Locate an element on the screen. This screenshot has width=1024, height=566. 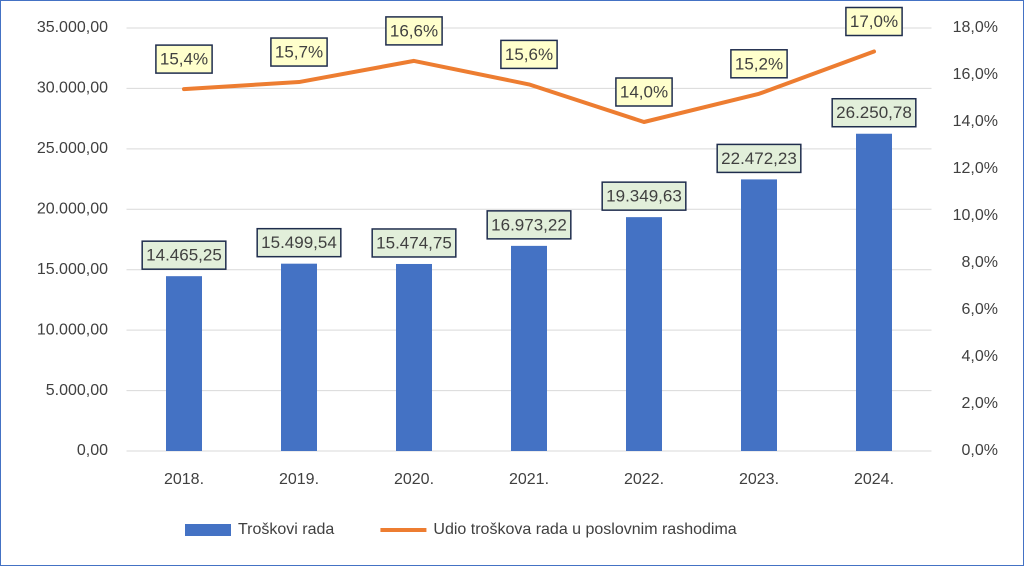
data-label-text: 15.474,75 is located at coordinates (414, 242).